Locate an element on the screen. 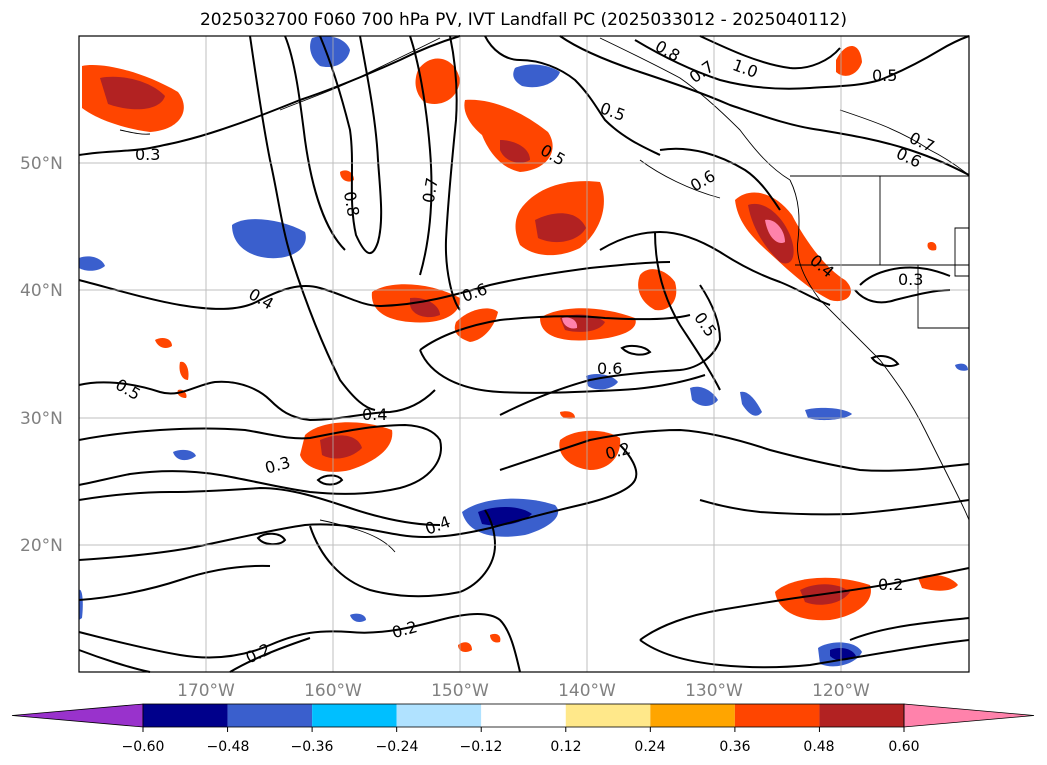 This screenshot has width=1047, height=765. contour-label: 0.2 is located at coordinates (890, 584).